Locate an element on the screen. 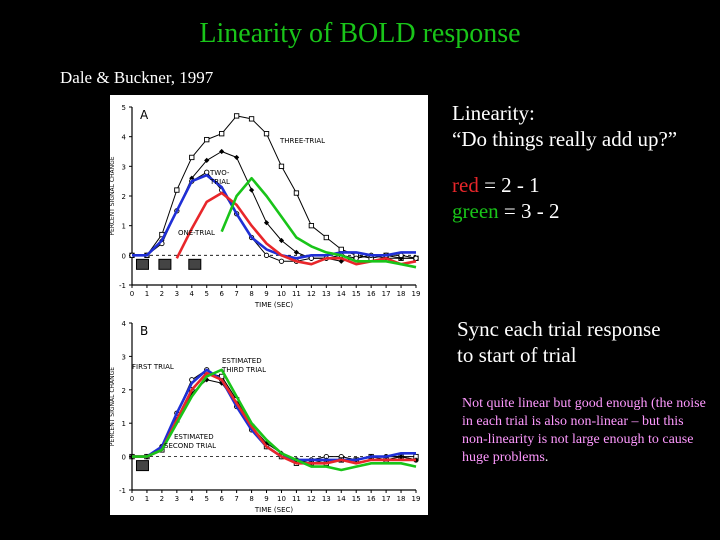 The image size is (720, 540). label-estimated-third-1: ESTIMATED is located at coordinates (242, 361).